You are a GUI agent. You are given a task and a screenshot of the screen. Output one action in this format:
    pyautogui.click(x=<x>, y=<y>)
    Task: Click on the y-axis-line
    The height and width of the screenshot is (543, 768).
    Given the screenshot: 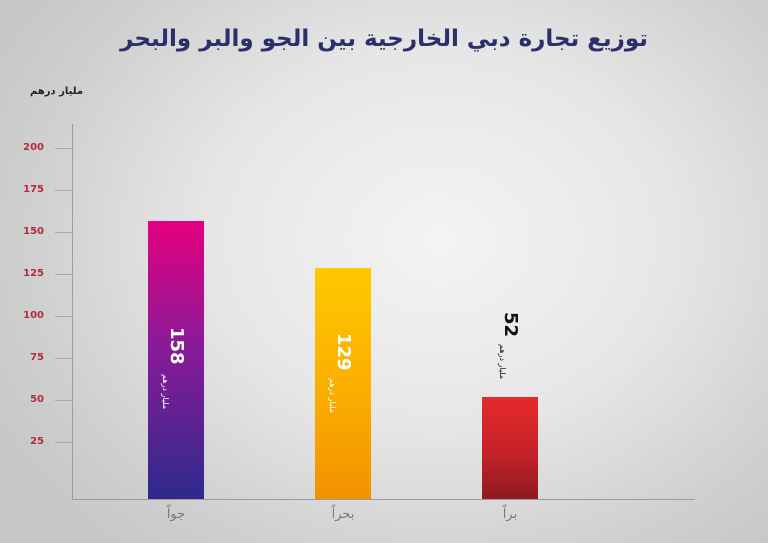 What is the action you would take?
    pyautogui.click(x=72, y=312)
    